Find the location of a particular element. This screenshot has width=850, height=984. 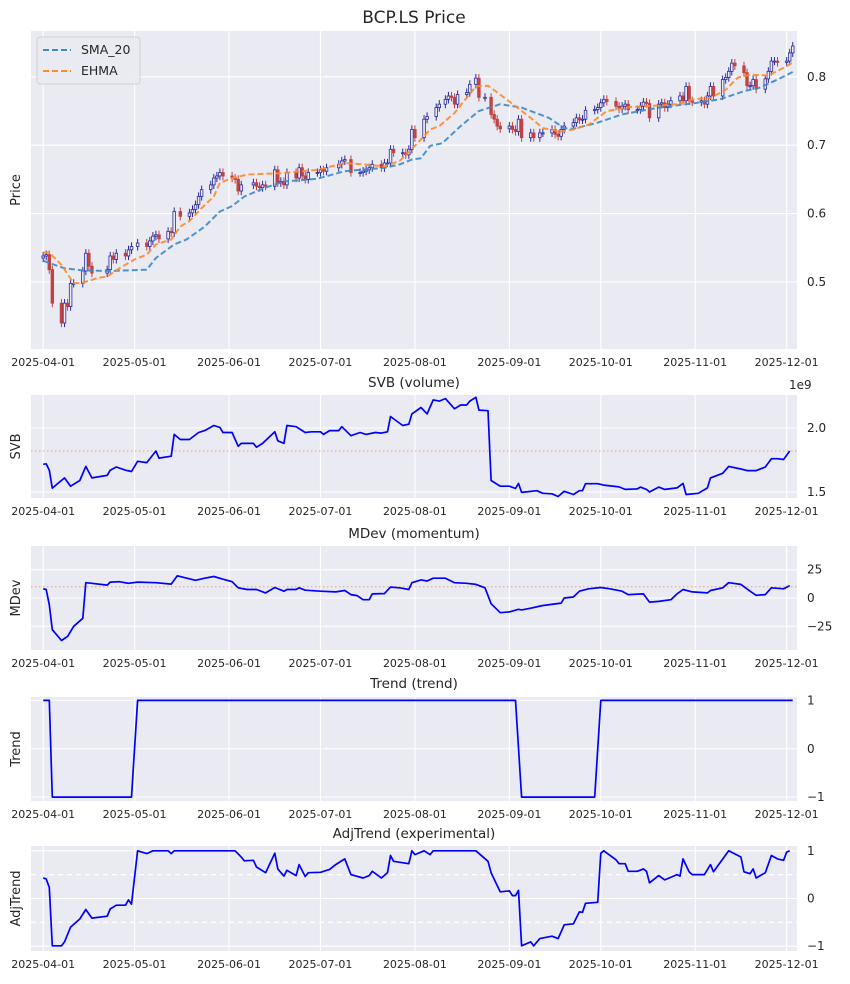

x-tick-label: 2025-07-01 is located at coordinates (320, 362).